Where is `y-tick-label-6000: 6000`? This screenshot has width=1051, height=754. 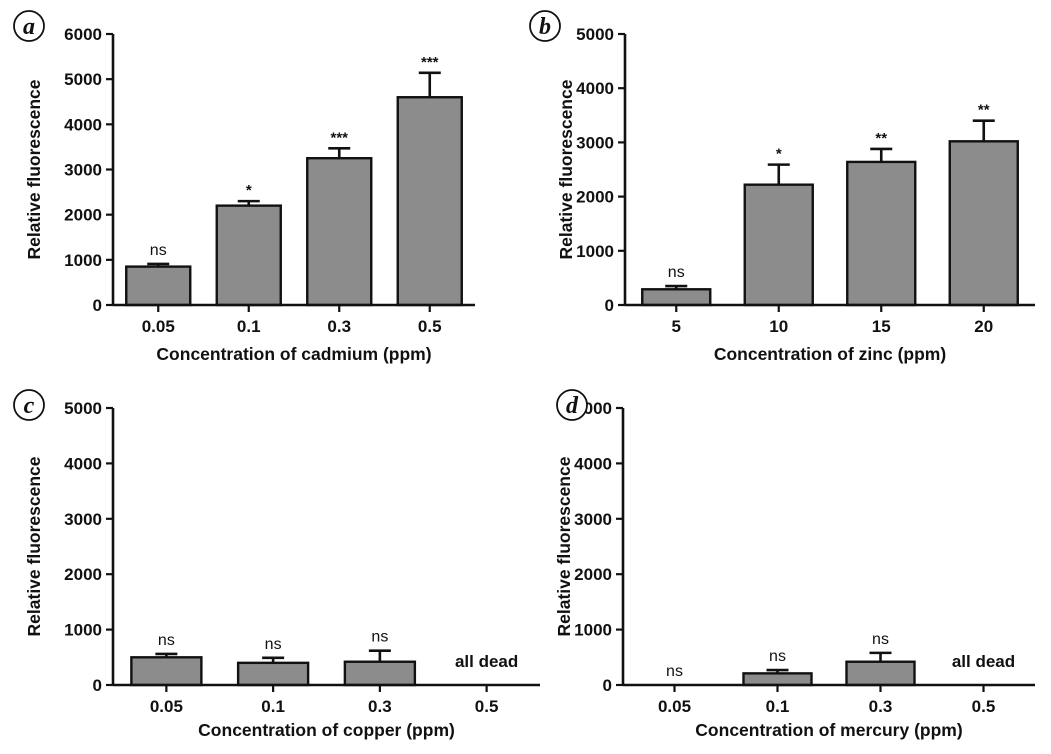 y-tick-label-6000: 6000 is located at coordinates (83, 34).